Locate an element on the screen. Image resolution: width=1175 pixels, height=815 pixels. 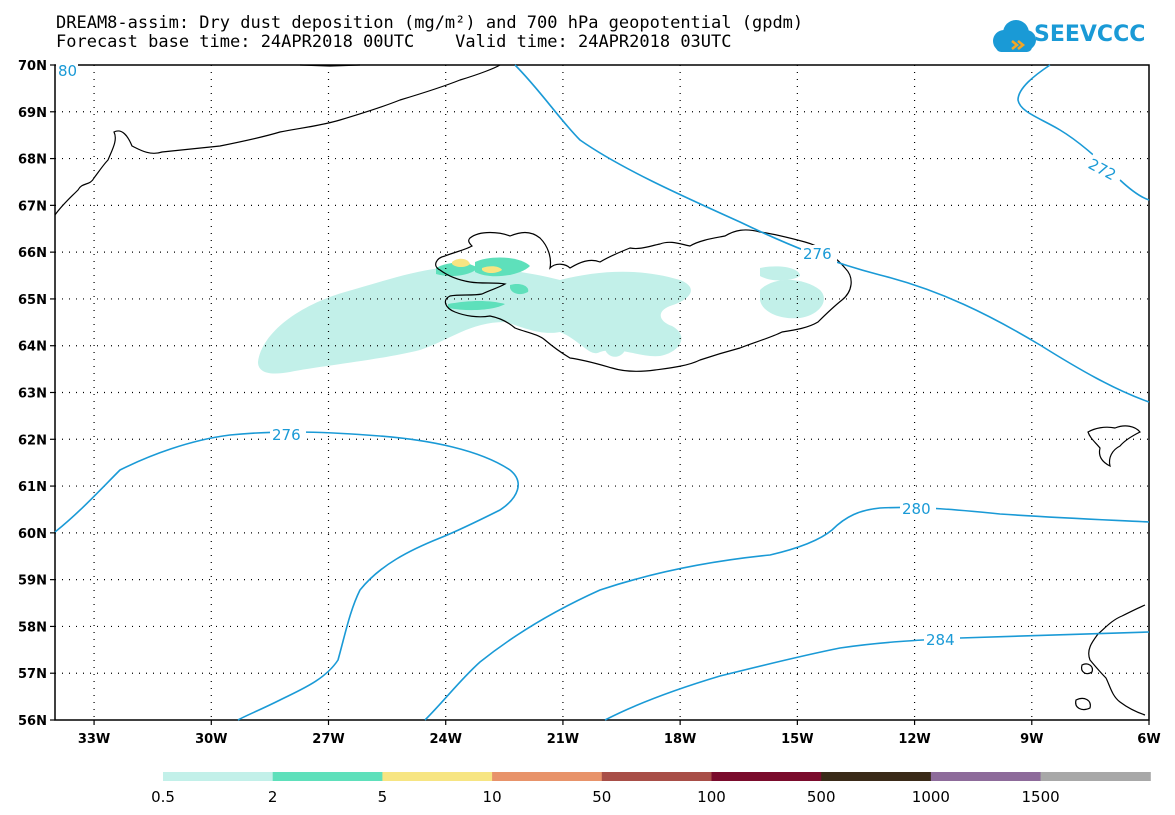
lon-label: 18W is located at coordinates (680, 739).